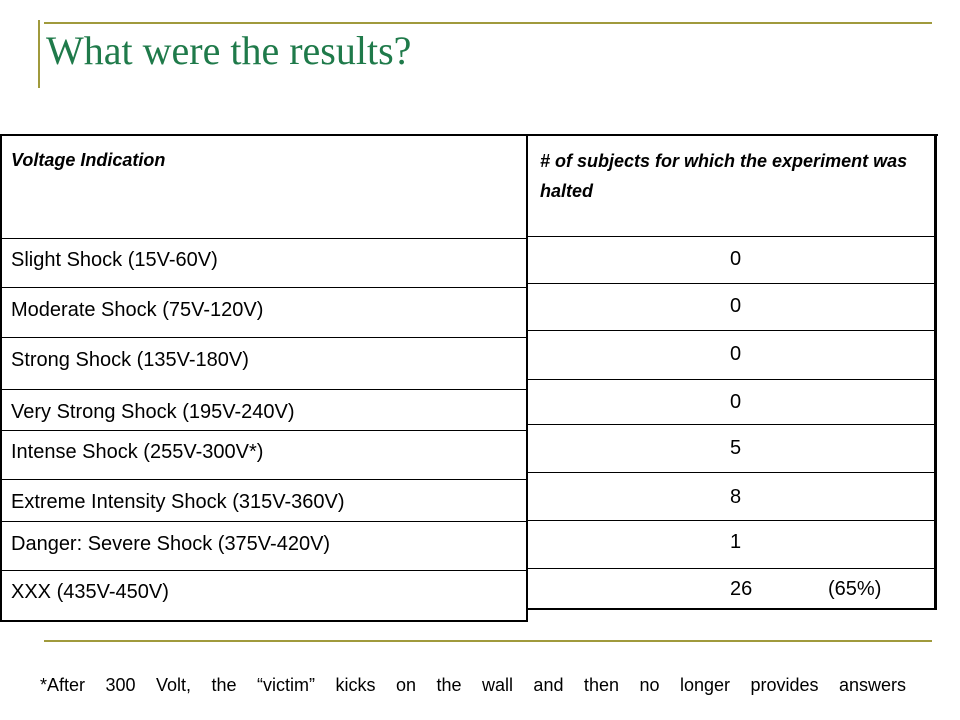 The image size is (960, 720). Describe the element at coordinates (130, 360) in the screenshot. I see `voltage-row: Strong Shock (135V-180V)` at that location.